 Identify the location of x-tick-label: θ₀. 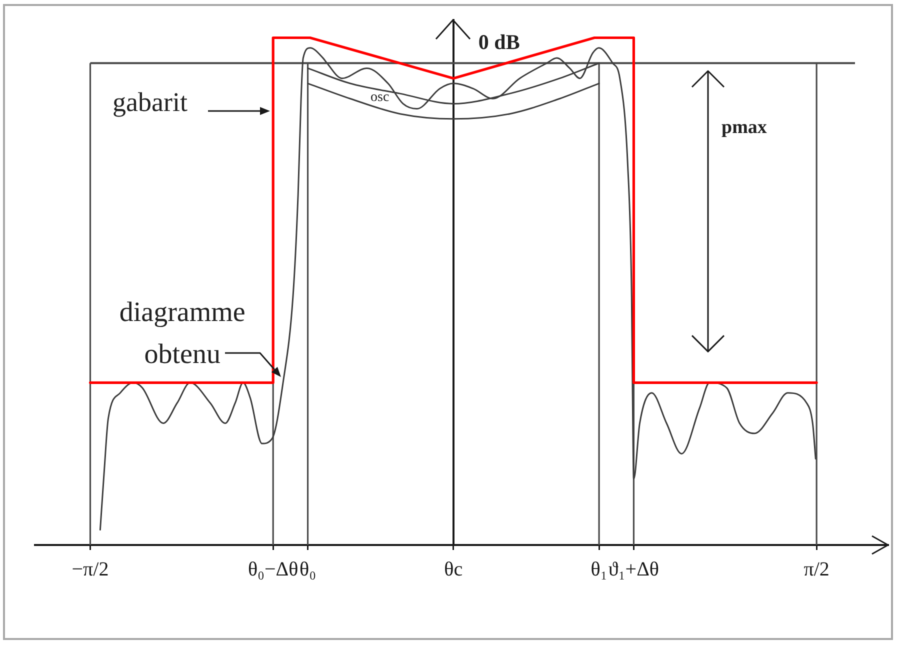
(307, 569).